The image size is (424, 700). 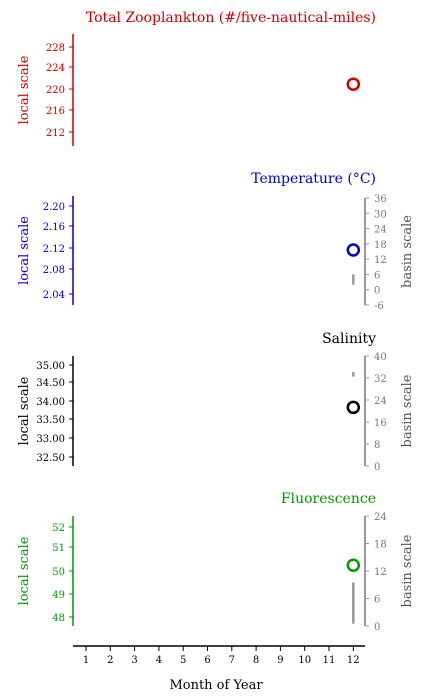 What do you see at coordinates (383, 253) in the screenshot?
I see `basin-axis: 36 30 24 18 12 6 0 -6 basin scale` at bounding box center [383, 253].